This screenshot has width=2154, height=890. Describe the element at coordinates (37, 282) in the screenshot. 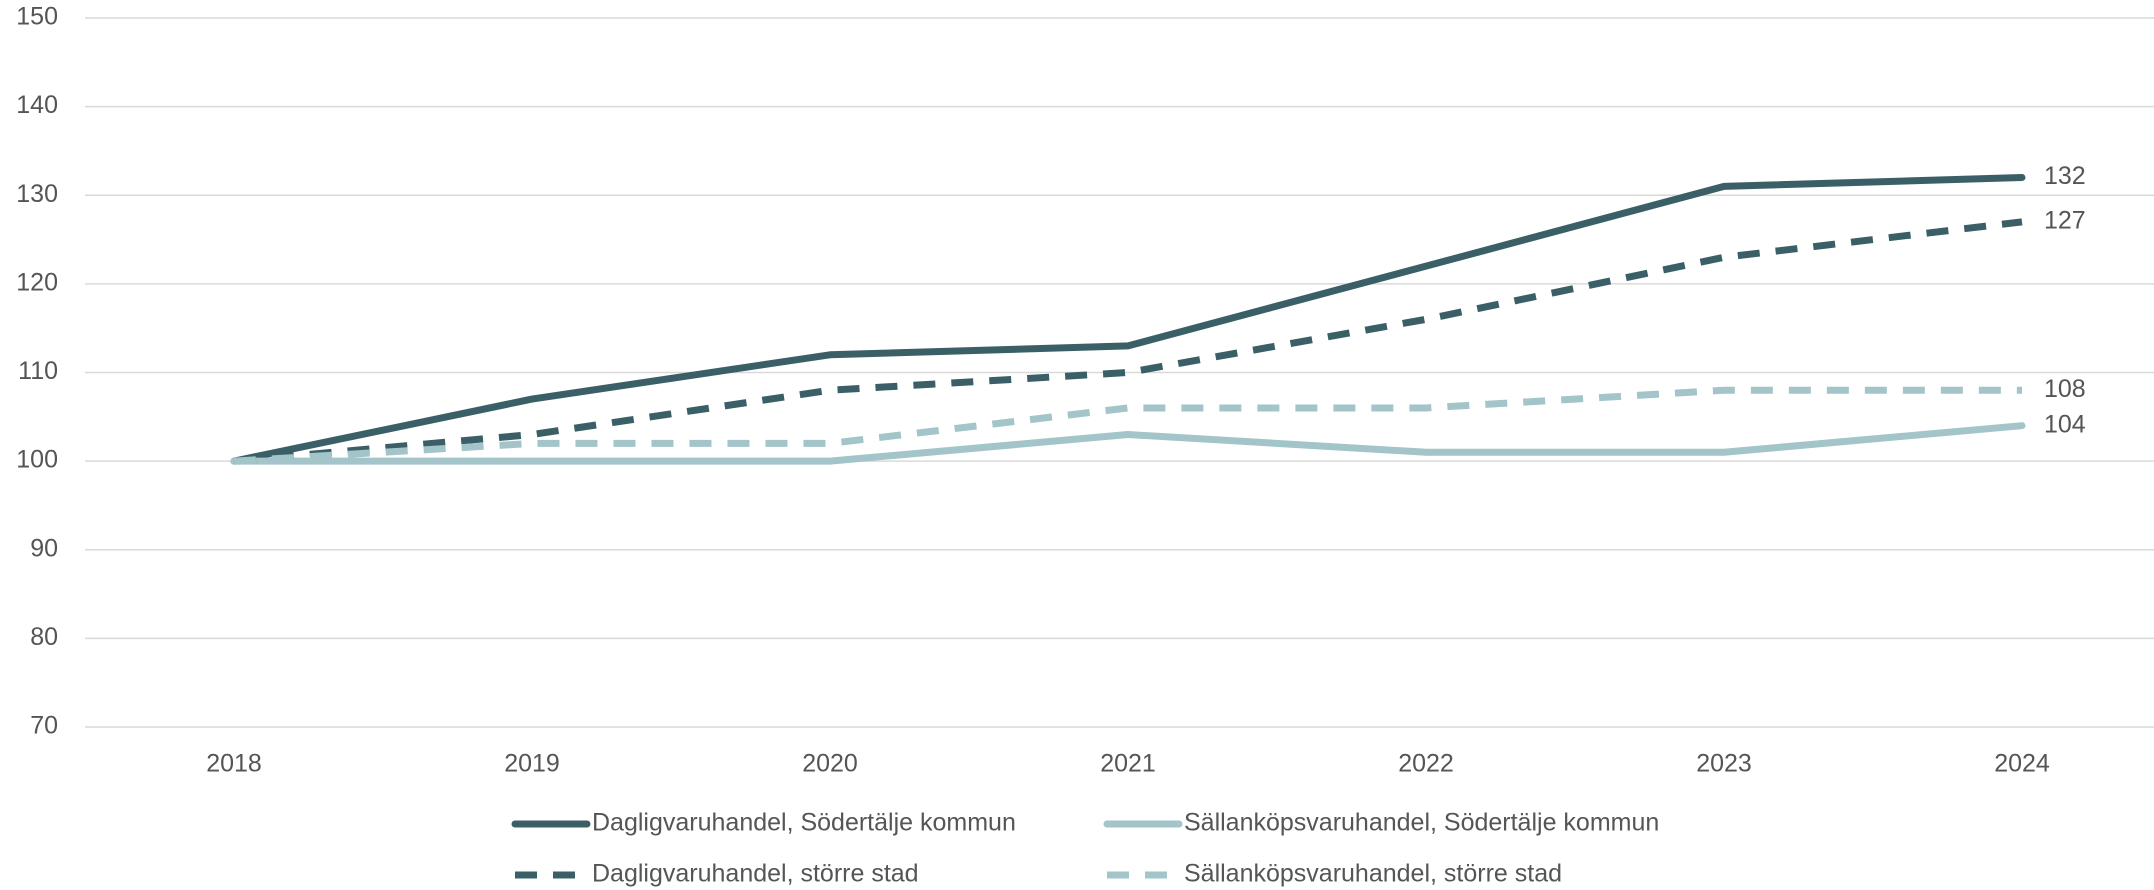

I see `y-tick-label: 120` at that location.